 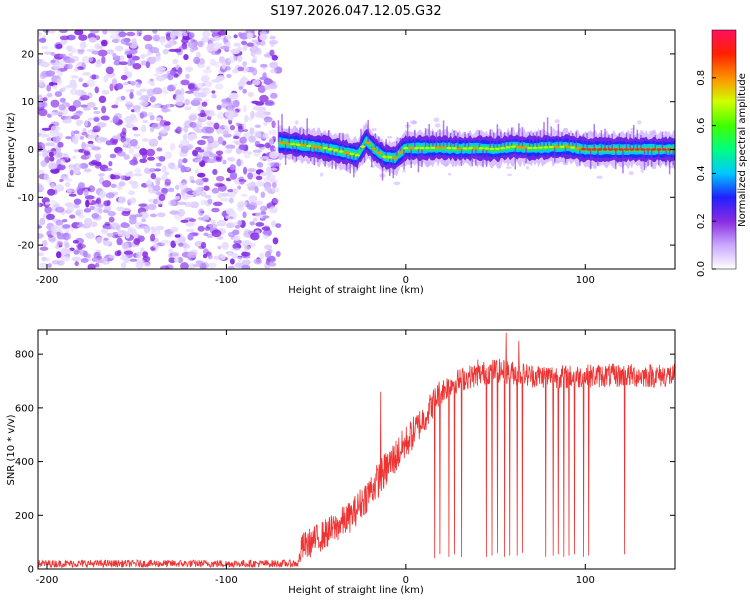 What do you see at coordinates (26, 246) in the screenshot?
I see `spectrogram-y-tick-label: -20` at bounding box center [26, 246].